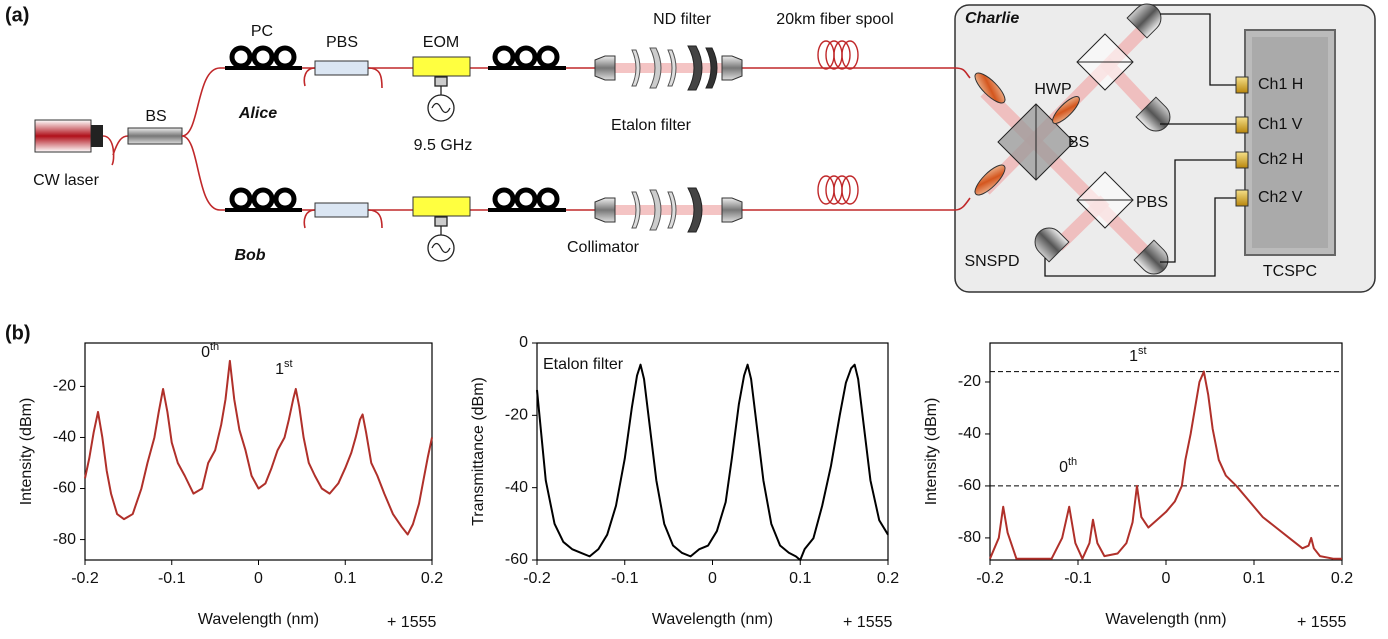 This screenshot has width=1388, height=639. What do you see at coordinates (262, 31) in the screenshot?
I see `label: PC` at bounding box center [262, 31].